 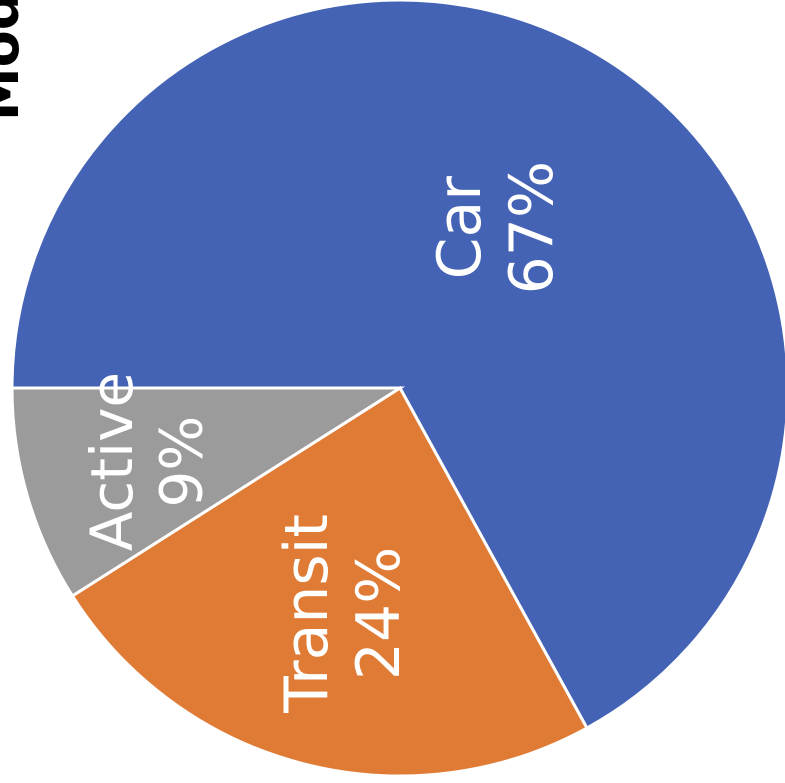 I want to click on pie-slice-active, so click(x=208, y=492).